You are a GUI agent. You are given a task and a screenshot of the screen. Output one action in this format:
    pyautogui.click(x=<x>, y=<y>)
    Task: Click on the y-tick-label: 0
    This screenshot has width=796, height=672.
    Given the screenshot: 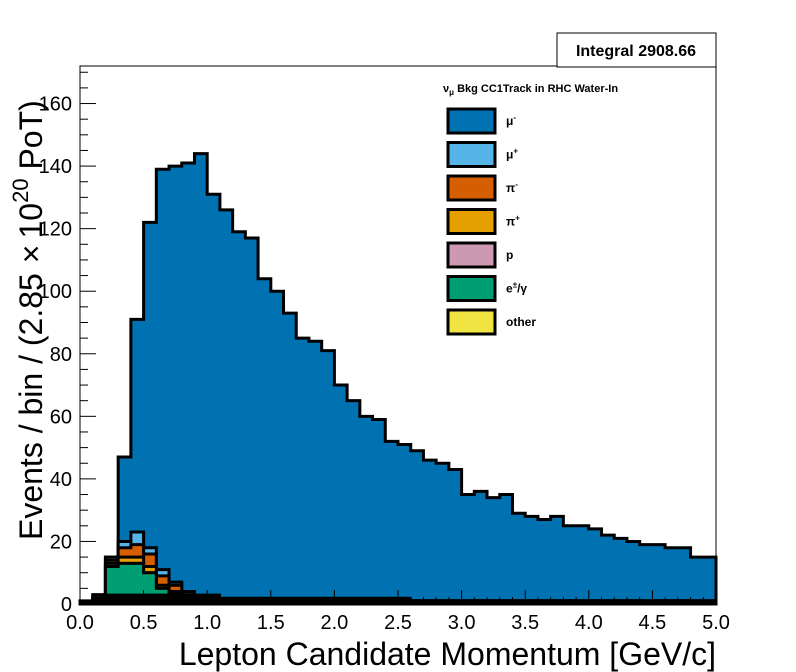 What is the action you would take?
    pyautogui.click(x=66, y=605)
    